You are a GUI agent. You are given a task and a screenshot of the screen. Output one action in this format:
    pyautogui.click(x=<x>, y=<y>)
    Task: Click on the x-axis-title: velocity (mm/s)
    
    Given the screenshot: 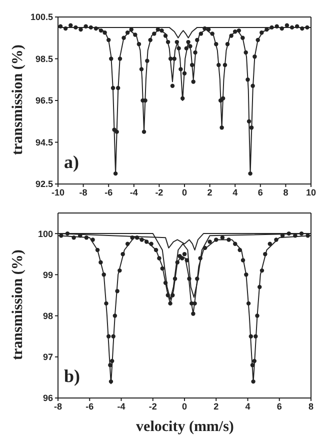 What is the action you would take?
    pyautogui.click(x=185, y=427)
    